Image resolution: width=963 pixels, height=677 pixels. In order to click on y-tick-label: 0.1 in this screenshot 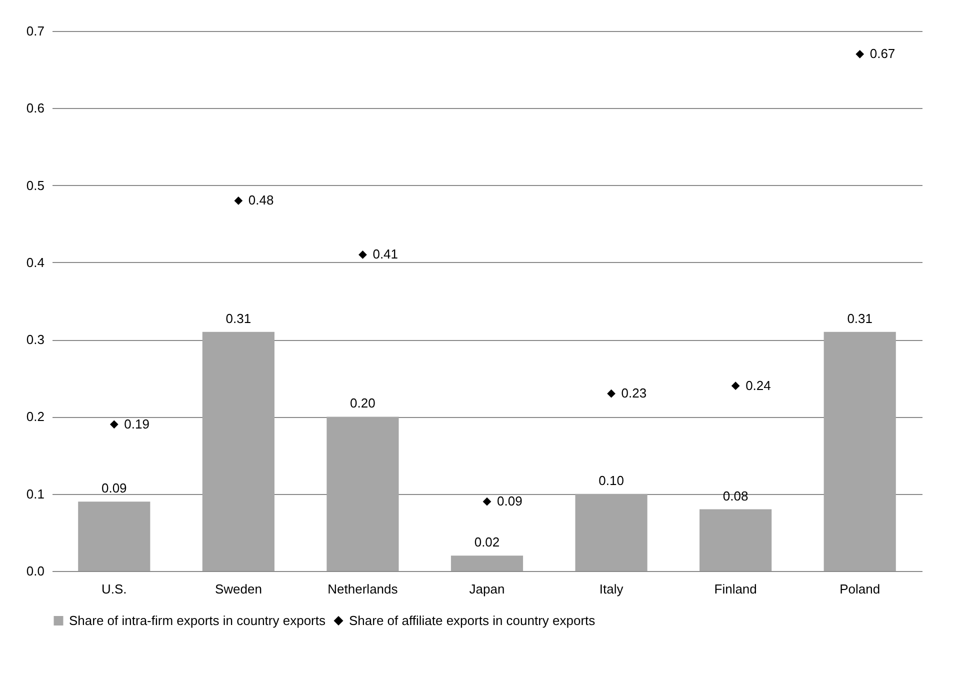, I will do `click(35, 494)`.